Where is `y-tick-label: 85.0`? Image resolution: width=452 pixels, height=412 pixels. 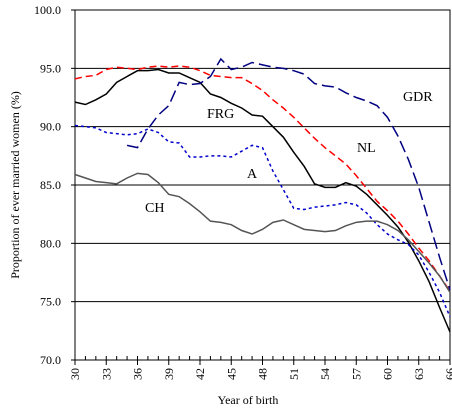
y-tick-label: 85.0 is located at coordinates (50, 185).